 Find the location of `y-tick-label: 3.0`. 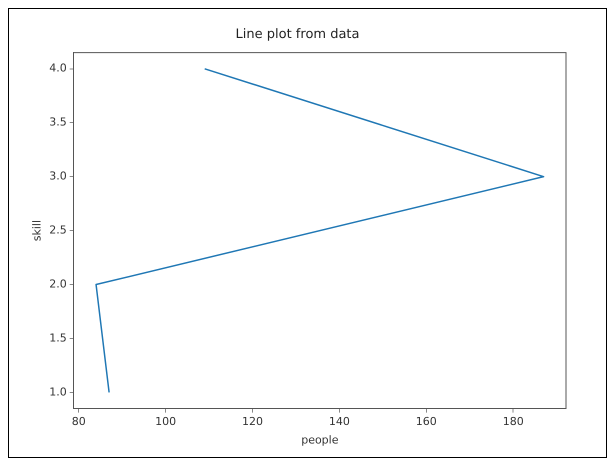

y-tick-label: 3.0 is located at coordinates (58, 176).